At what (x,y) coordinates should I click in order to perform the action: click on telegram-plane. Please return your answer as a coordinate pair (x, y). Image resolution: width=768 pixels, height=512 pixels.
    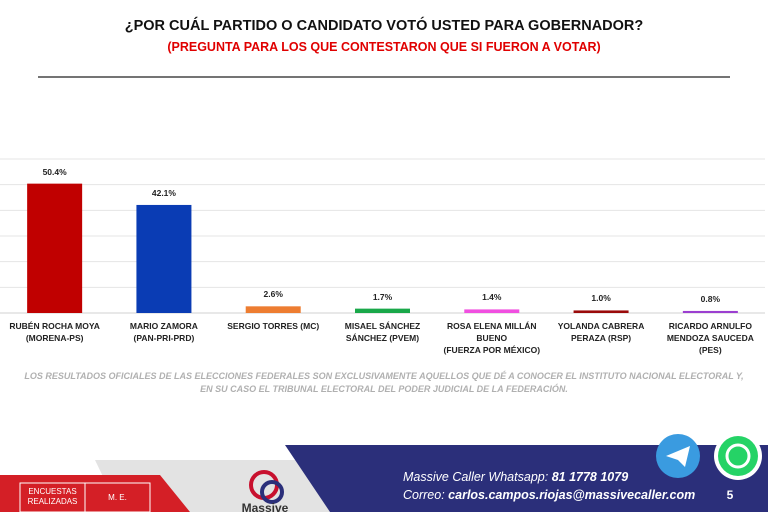
    Looking at the image, I should click on (678, 456).